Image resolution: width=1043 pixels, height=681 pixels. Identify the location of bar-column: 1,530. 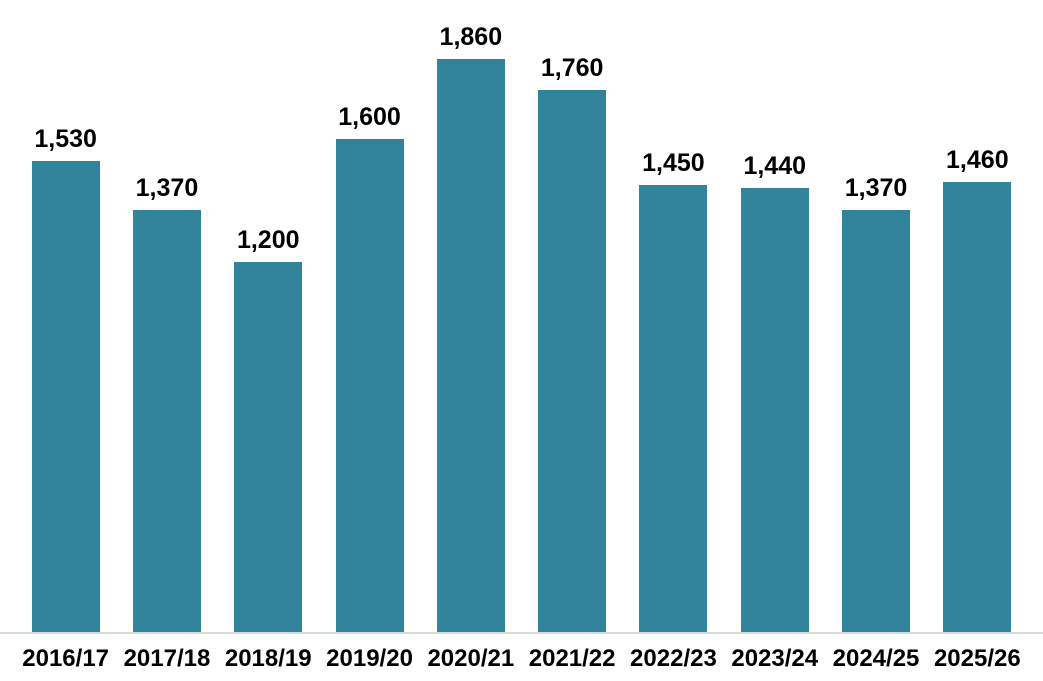
(65, 379).